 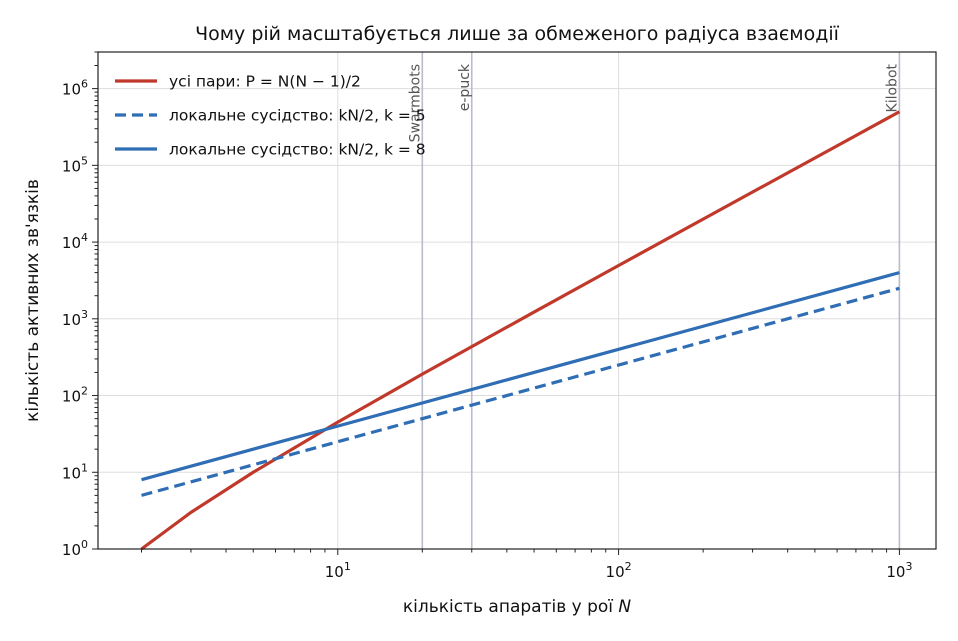 What do you see at coordinates (899, 570) in the screenshot?
I see `x-tick-label: 10³` at bounding box center [899, 570].